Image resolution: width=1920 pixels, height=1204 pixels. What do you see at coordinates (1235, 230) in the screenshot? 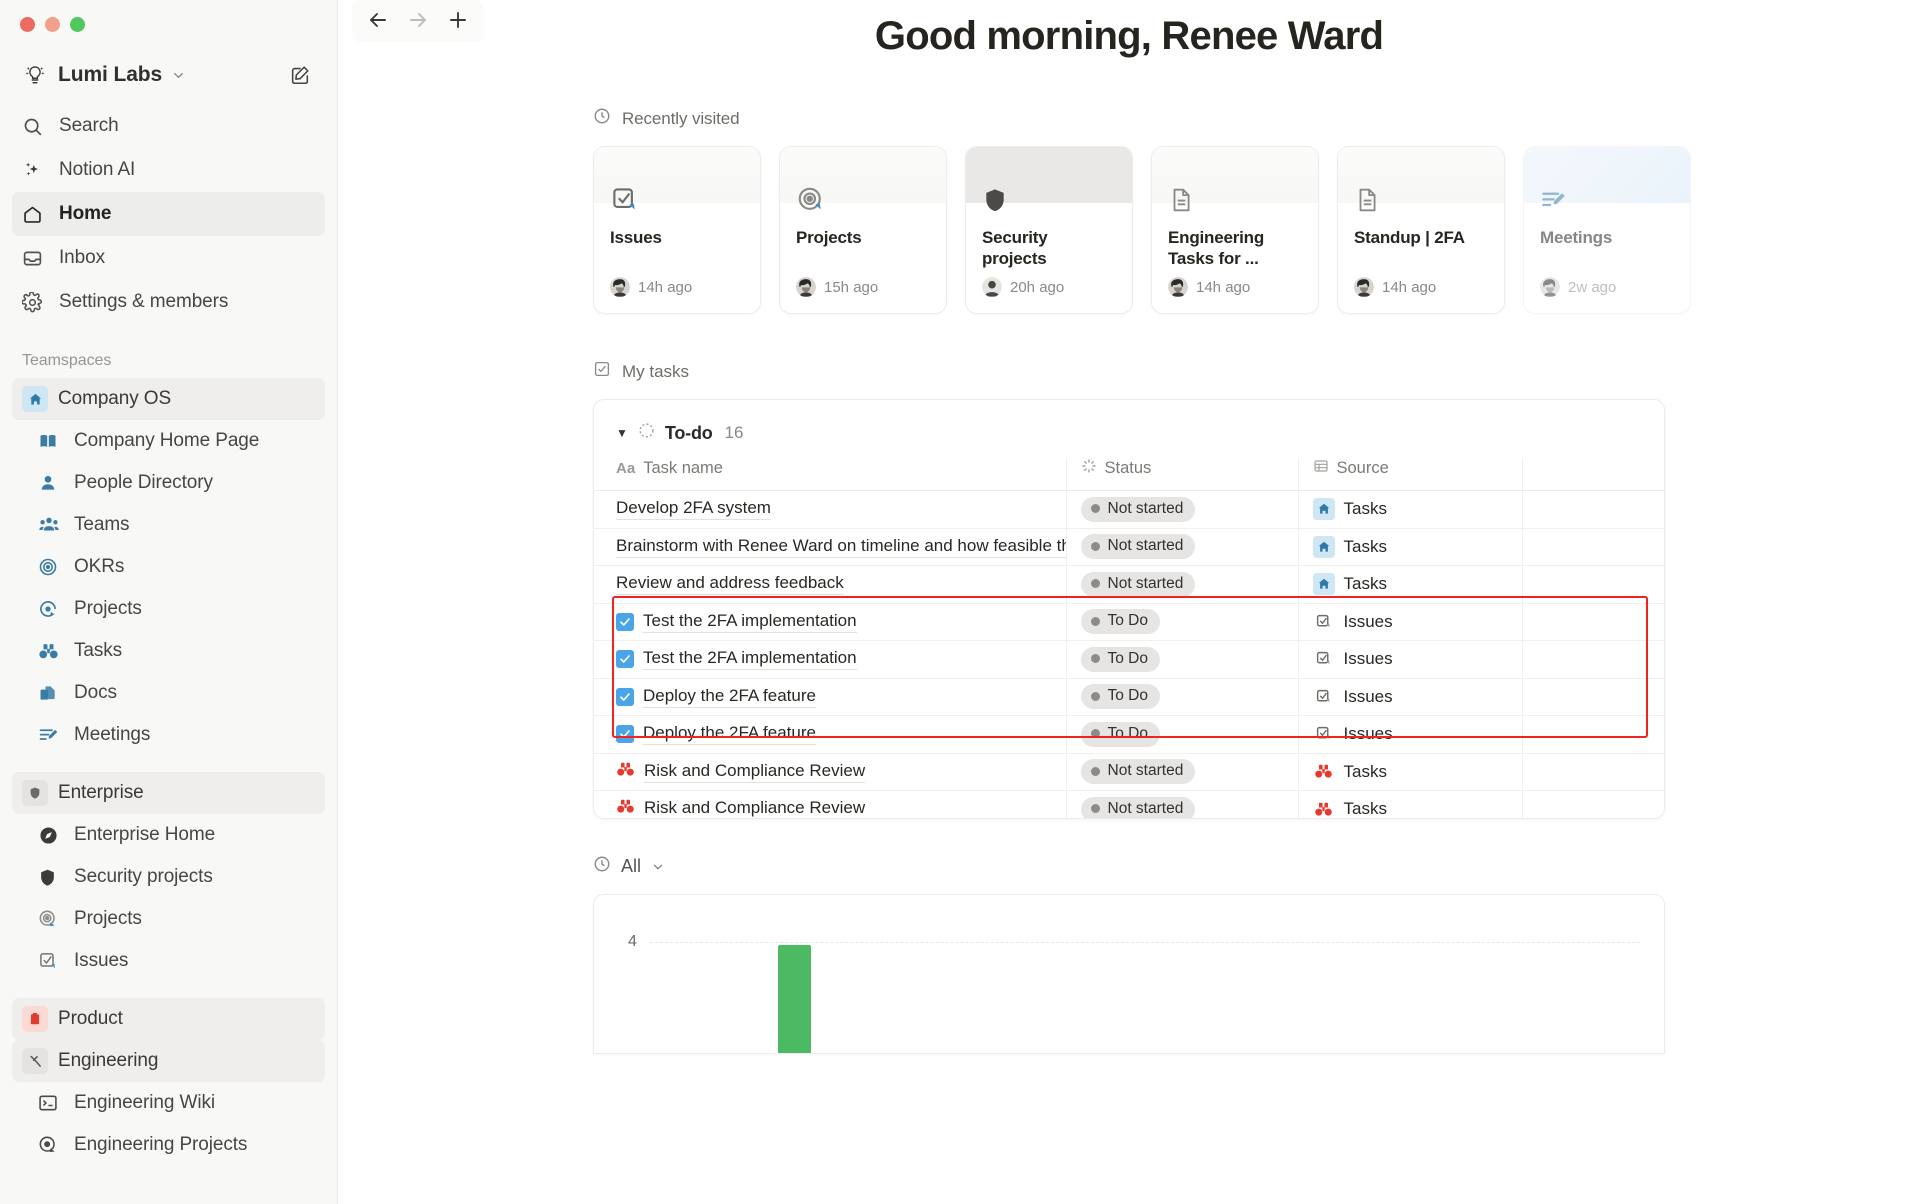
I see `recent-card-engineering-tasks: Engineering Tasks for ... 14h ago` at bounding box center [1235, 230].